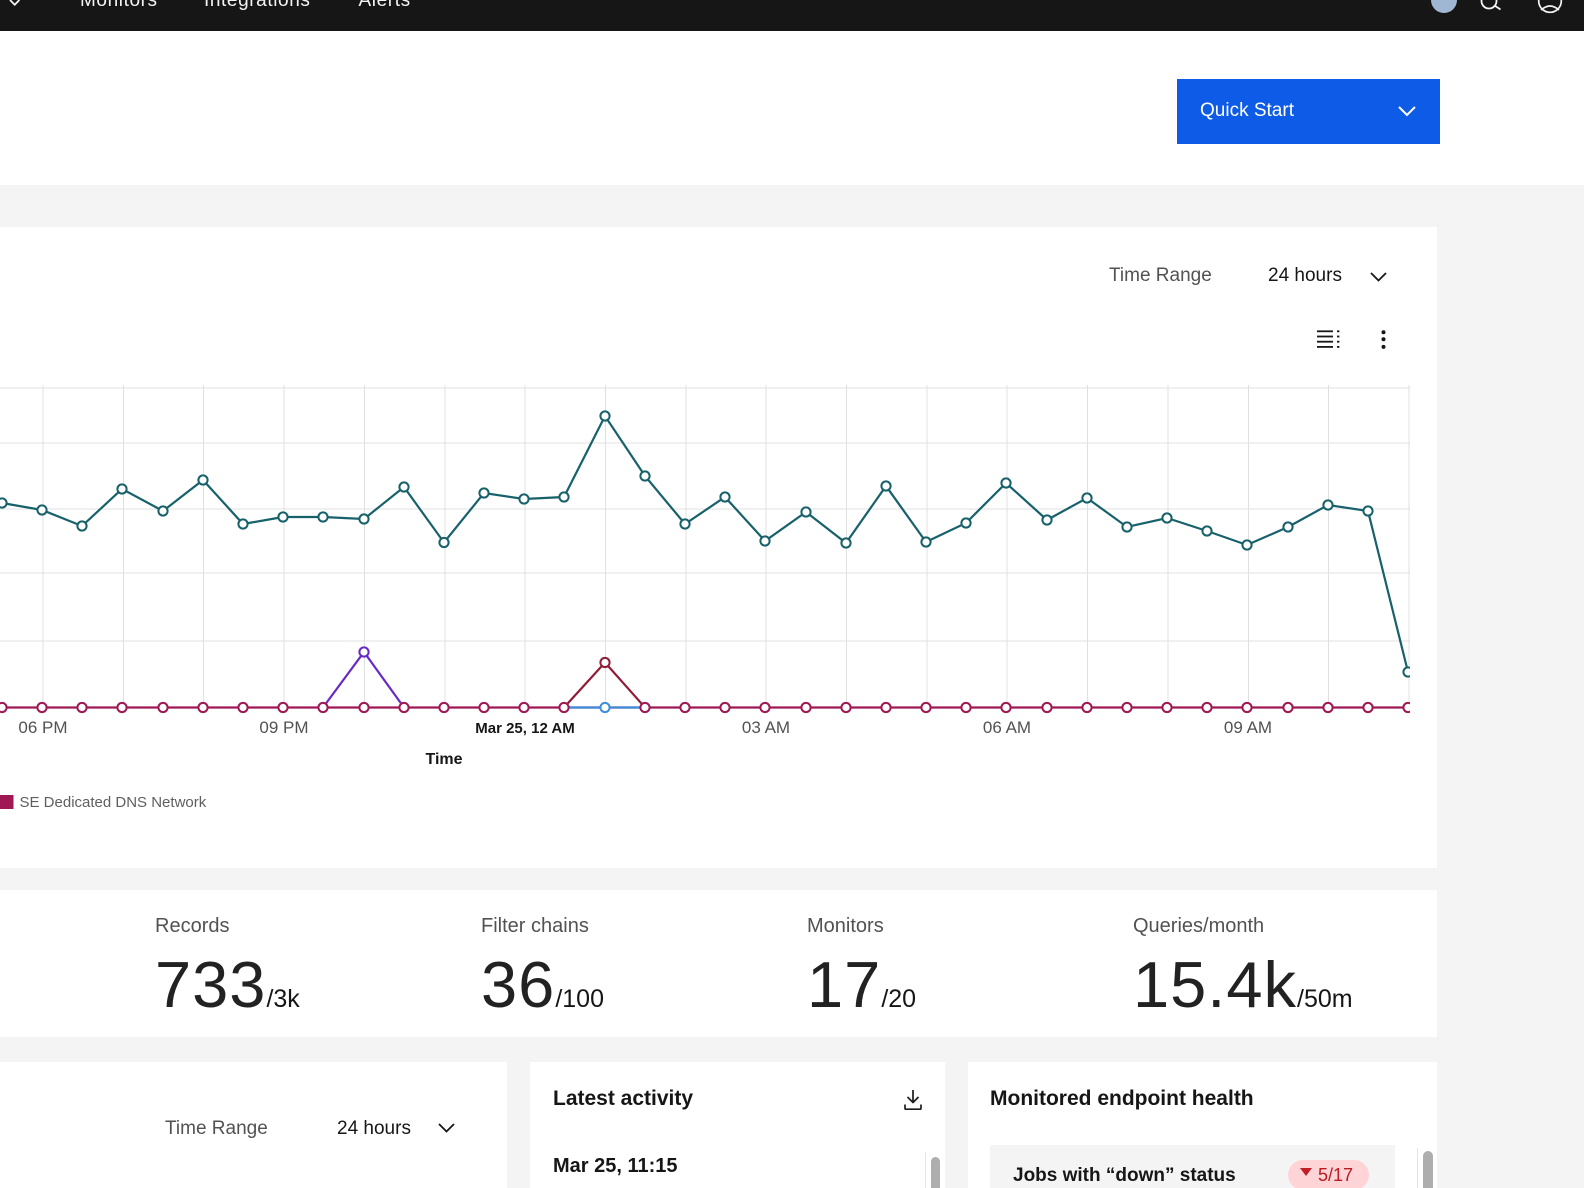 This screenshot has width=1584, height=1188. Describe the element at coordinates (113, 802) in the screenshot. I see `svg-text: SE Dedicated DNS Network` at that location.